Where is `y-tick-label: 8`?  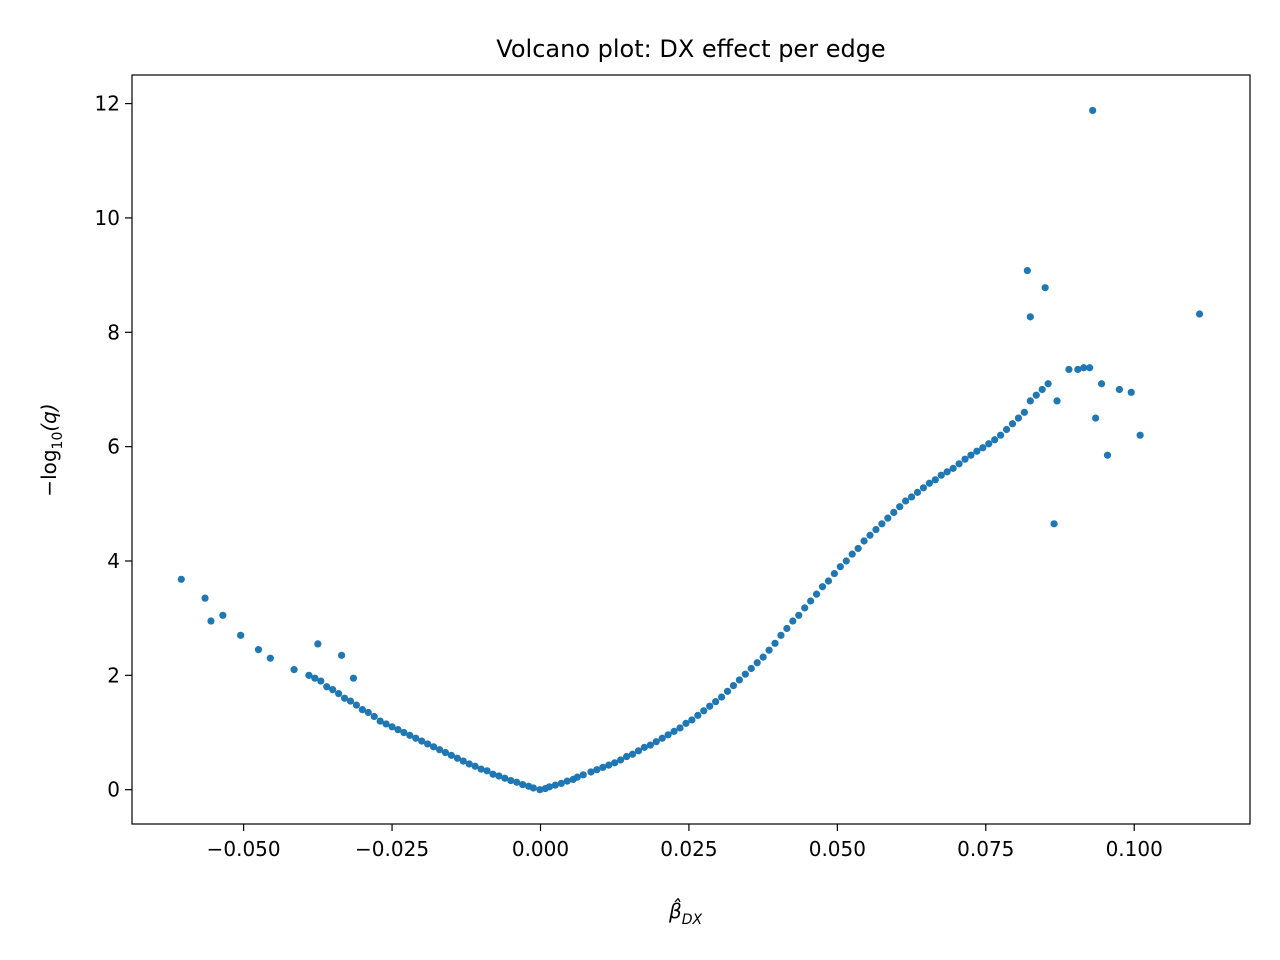
y-tick-label: 8 is located at coordinates (113, 332).